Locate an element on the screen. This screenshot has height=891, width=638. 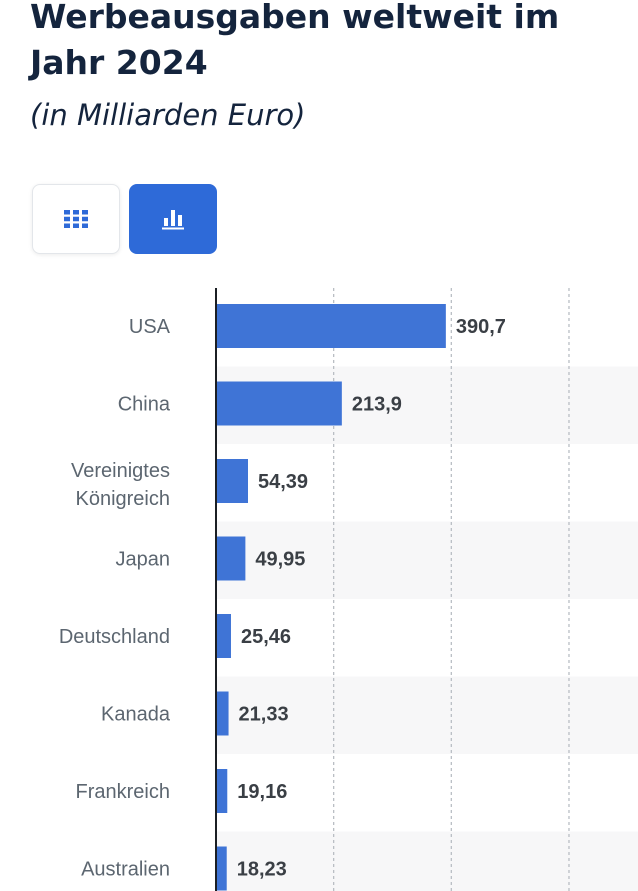
bar-chart-icon is located at coordinates (173, 220).